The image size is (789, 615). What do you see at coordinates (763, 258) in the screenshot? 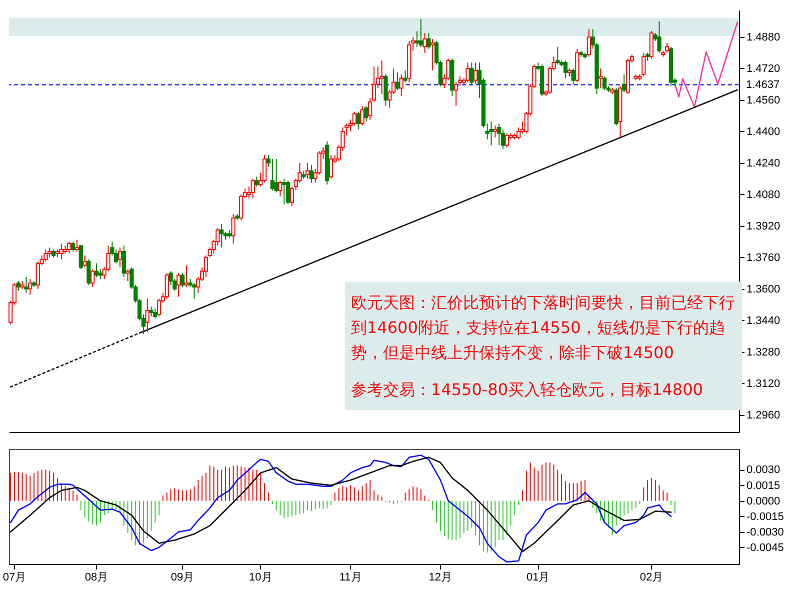
I see `y-tick-label: 1.3760` at bounding box center [763, 258].